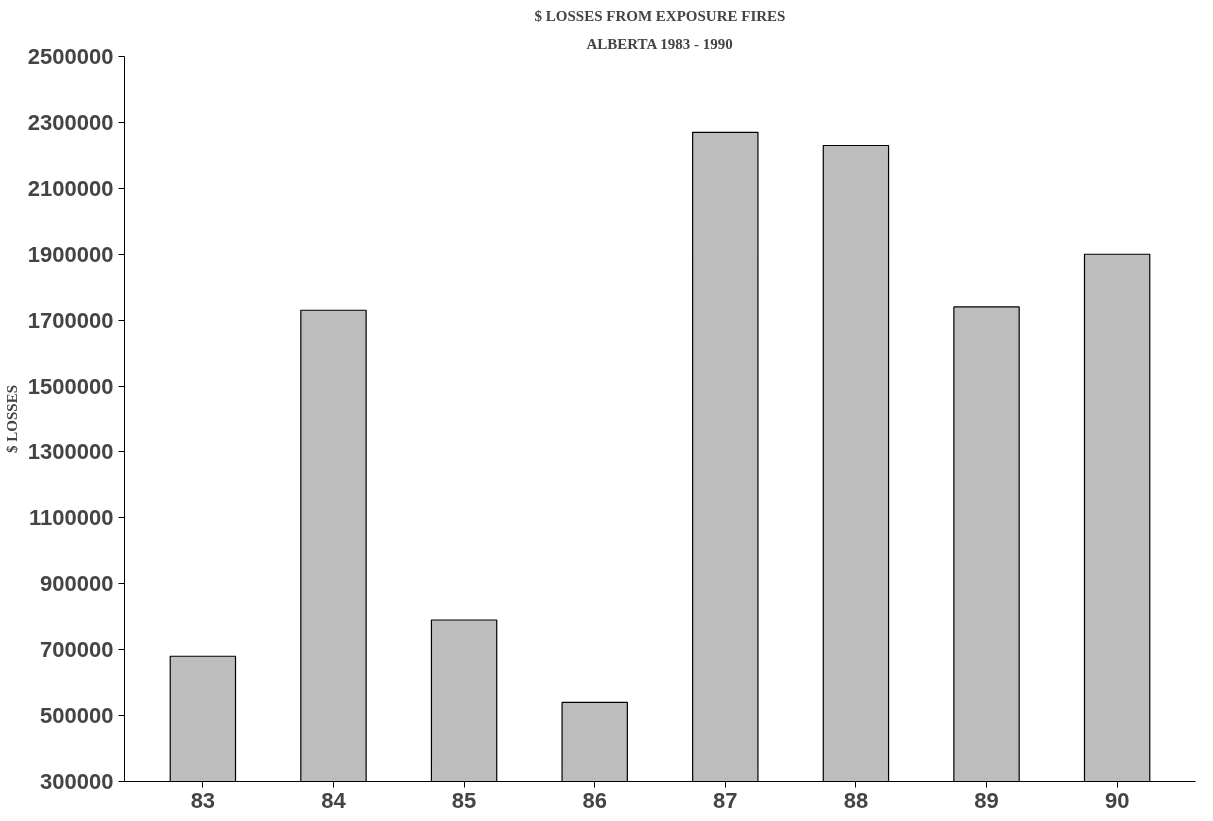  What do you see at coordinates (70, 122) in the screenshot?
I see `y-tick-label: 2300000` at bounding box center [70, 122].